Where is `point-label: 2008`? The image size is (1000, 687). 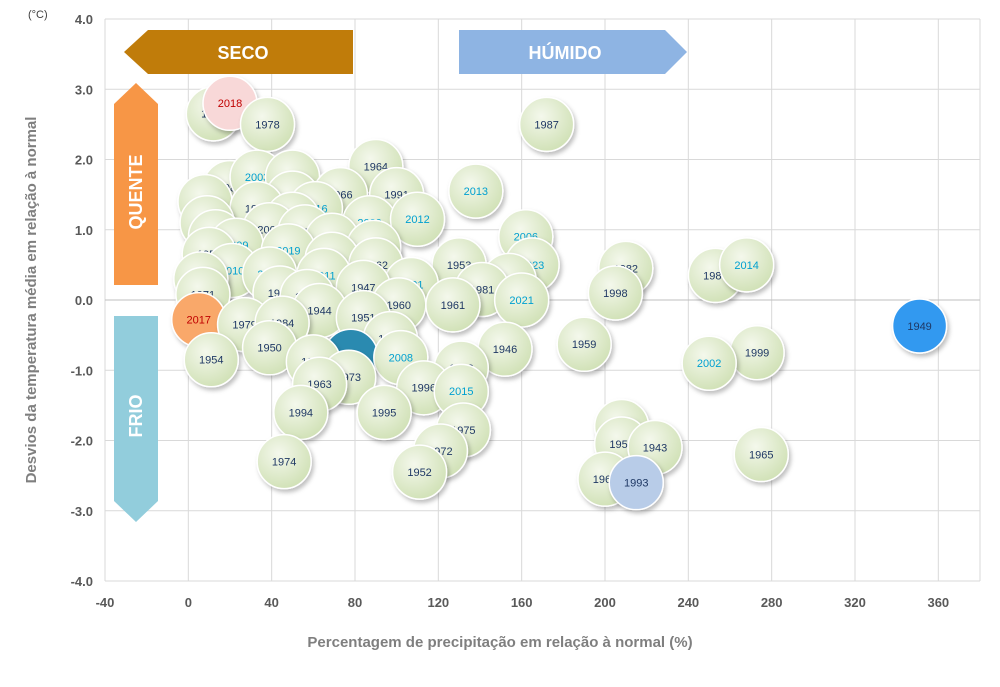
point-label: 2008 is located at coordinates (401, 359).